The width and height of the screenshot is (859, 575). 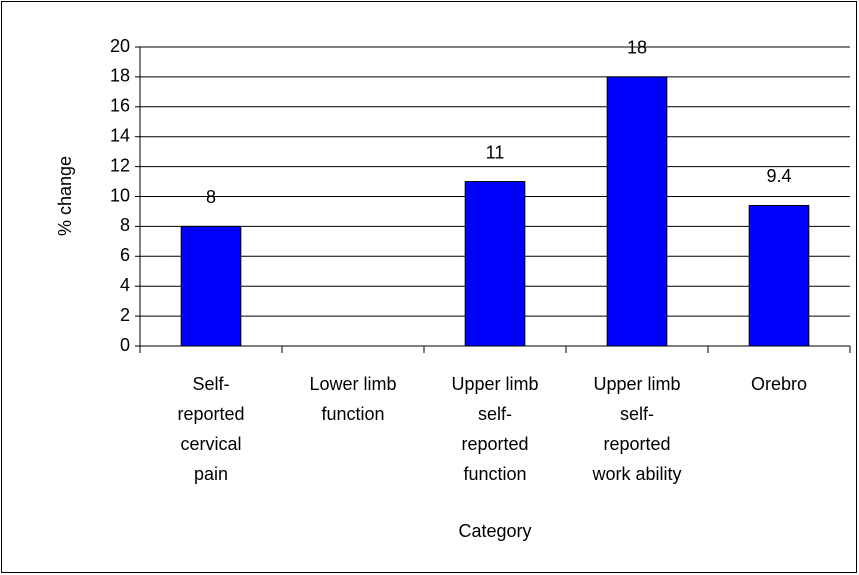 I want to click on value-label: 9.4, so click(x=778, y=176).